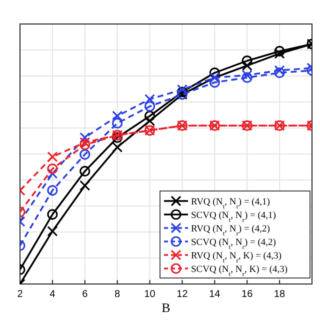 The width and height of the screenshot is (320, 320). Describe the element at coordinates (117, 294) in the screenshot. I see `x-tick-label: 8` at that location.